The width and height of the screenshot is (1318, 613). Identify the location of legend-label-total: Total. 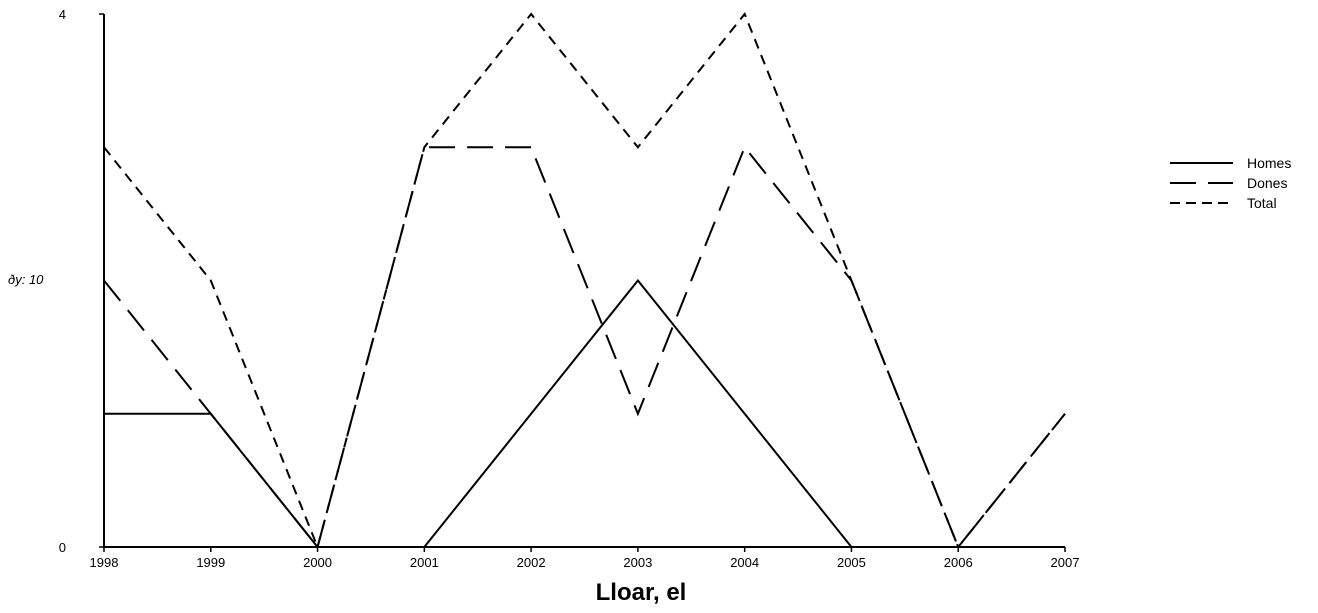
(1262, 203).